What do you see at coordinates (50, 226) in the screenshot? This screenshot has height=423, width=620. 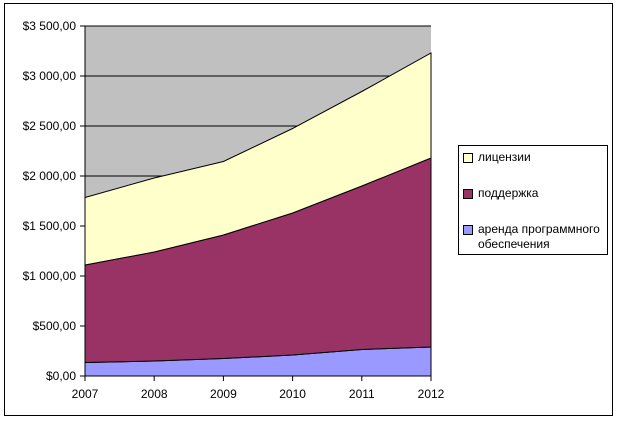 I see `y-tick-label: $1 500,00` at bounding box center [50, 226].